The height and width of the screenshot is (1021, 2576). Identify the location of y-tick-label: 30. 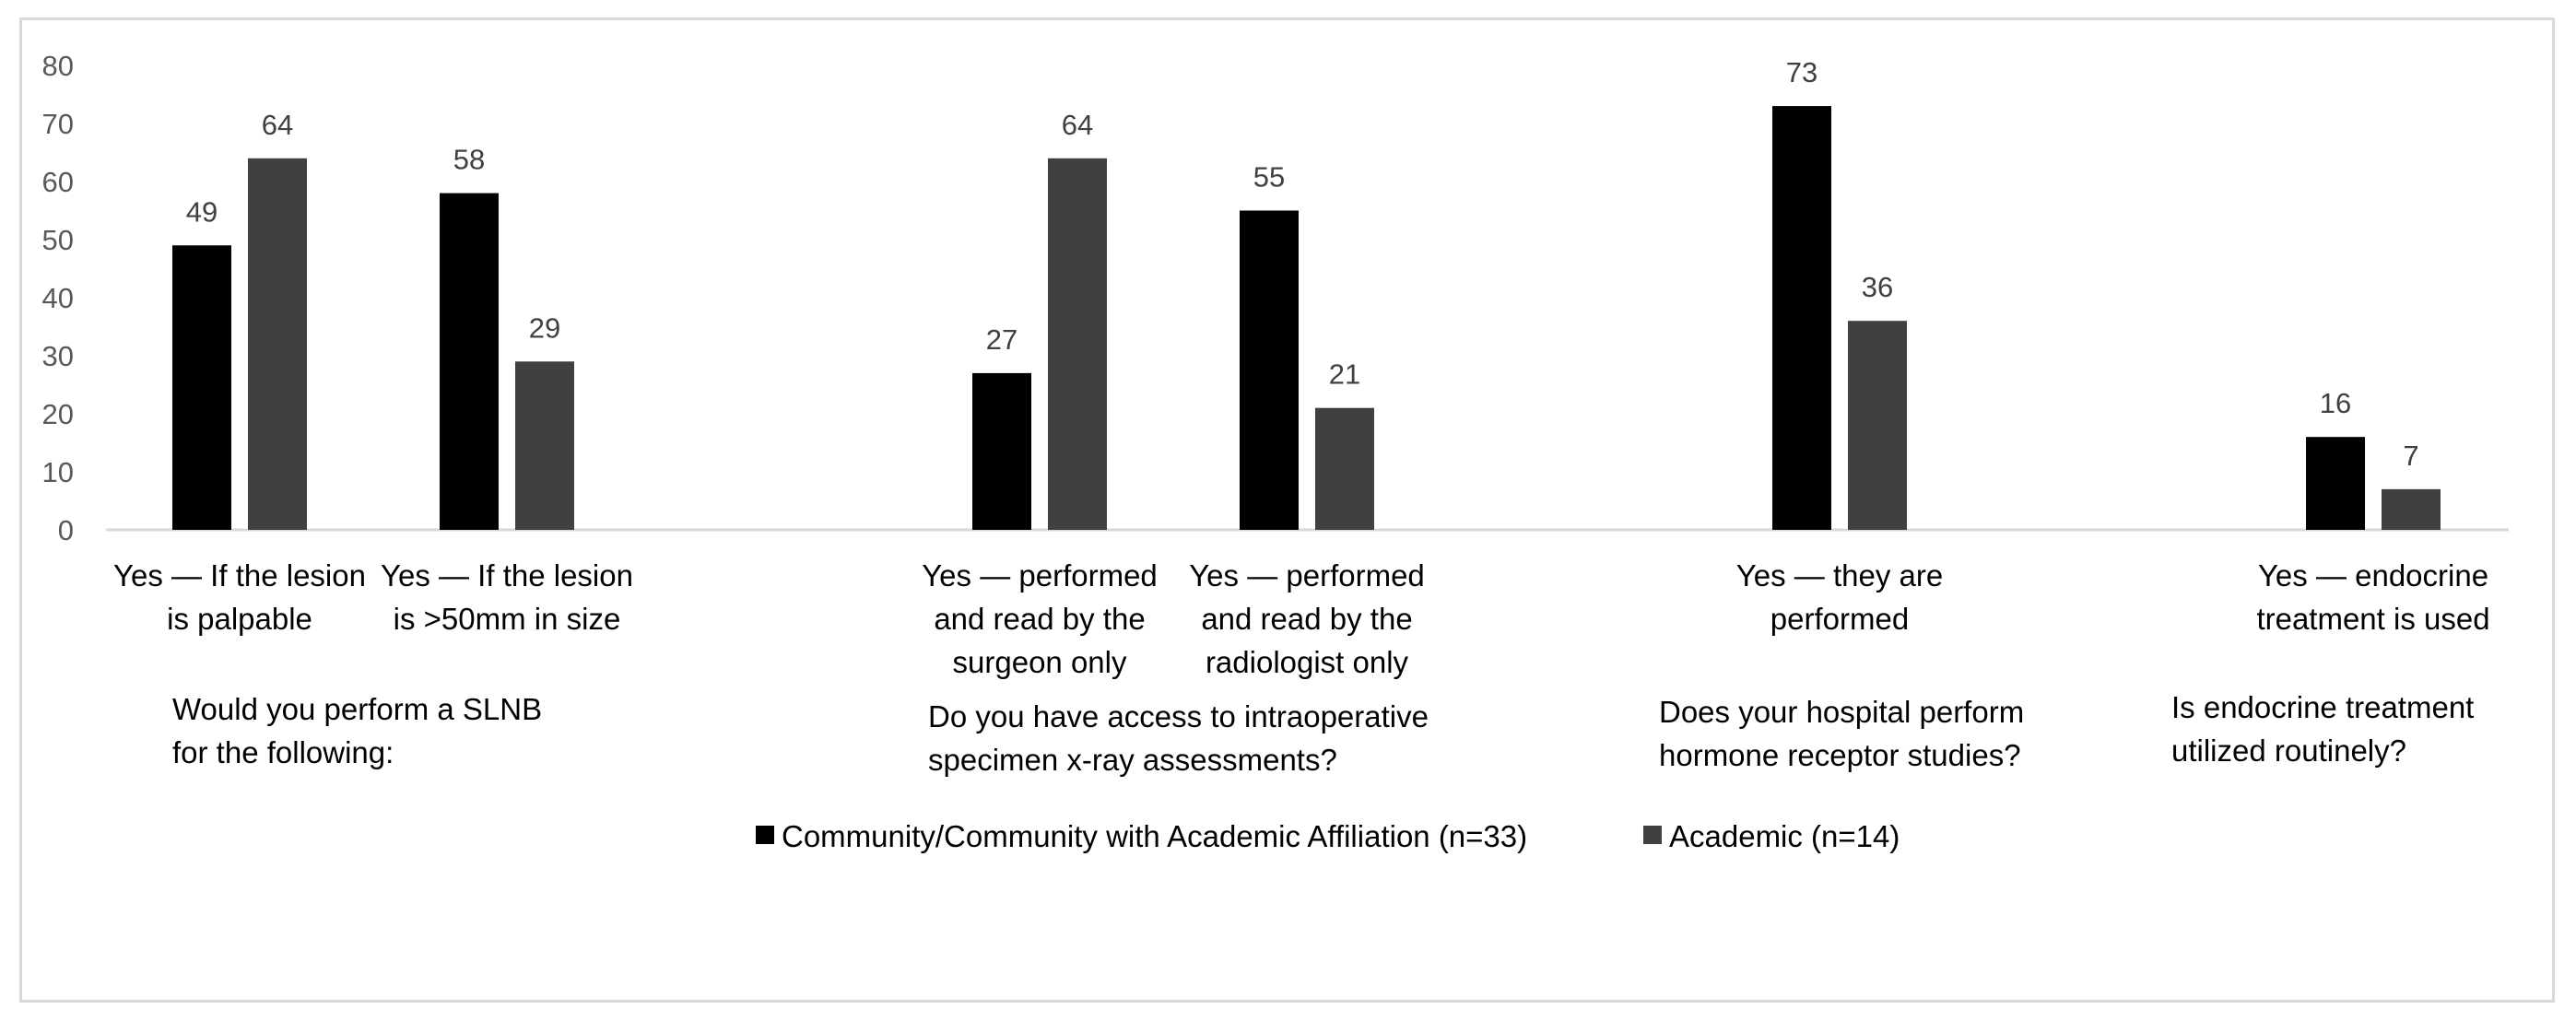
(58, 356).